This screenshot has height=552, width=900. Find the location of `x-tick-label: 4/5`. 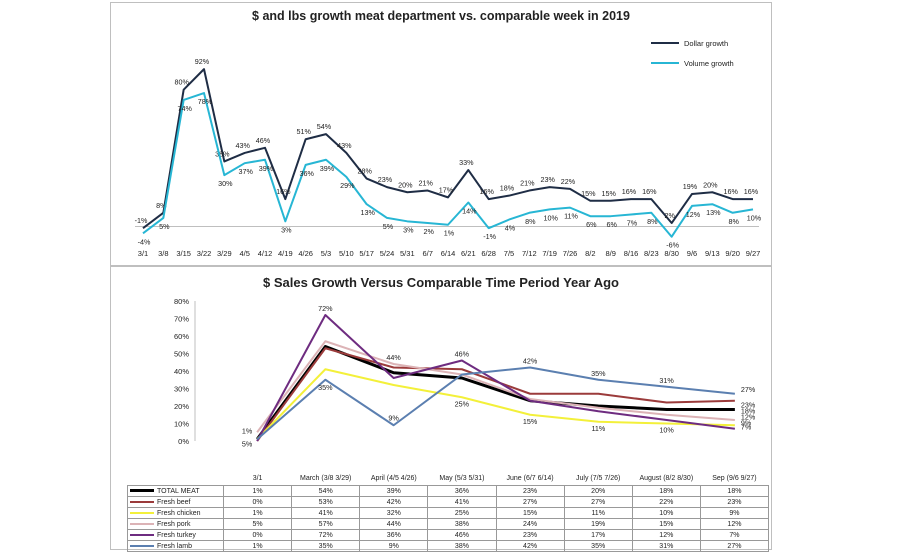

x-tick-label: 4/5 is located at coordinates (244, 253).